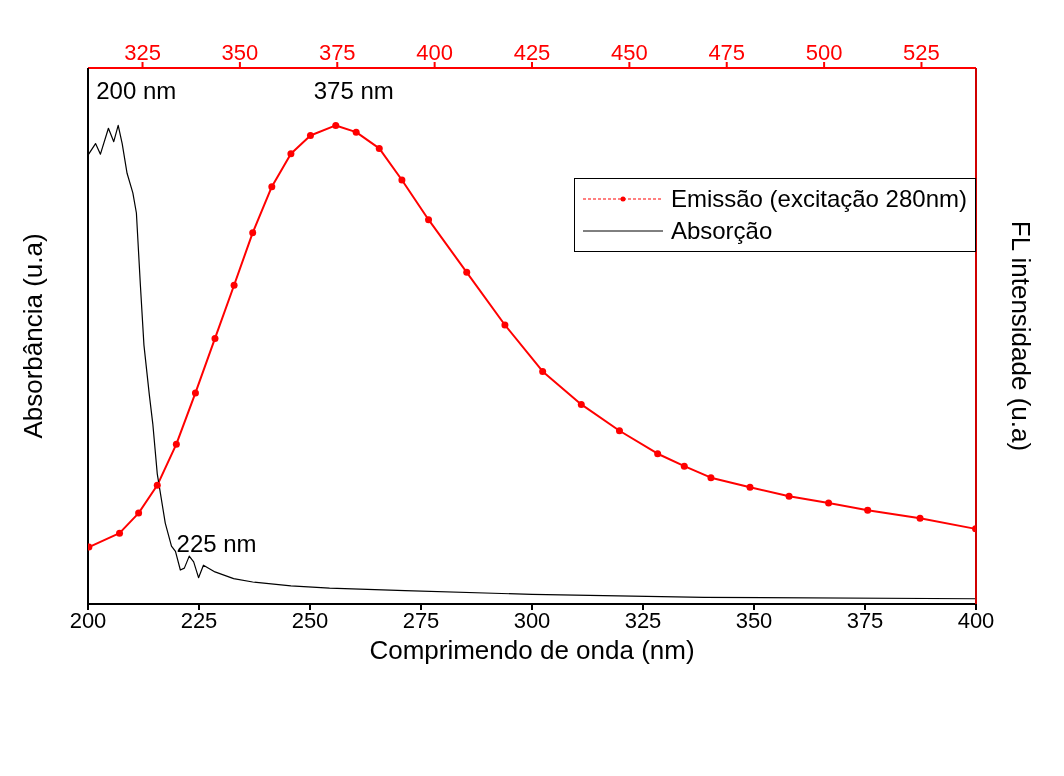  What do you see at coordinates (434, 52) in the screenshot?
I see `x2-tick-label: 400` at bounding box center [434, 52].